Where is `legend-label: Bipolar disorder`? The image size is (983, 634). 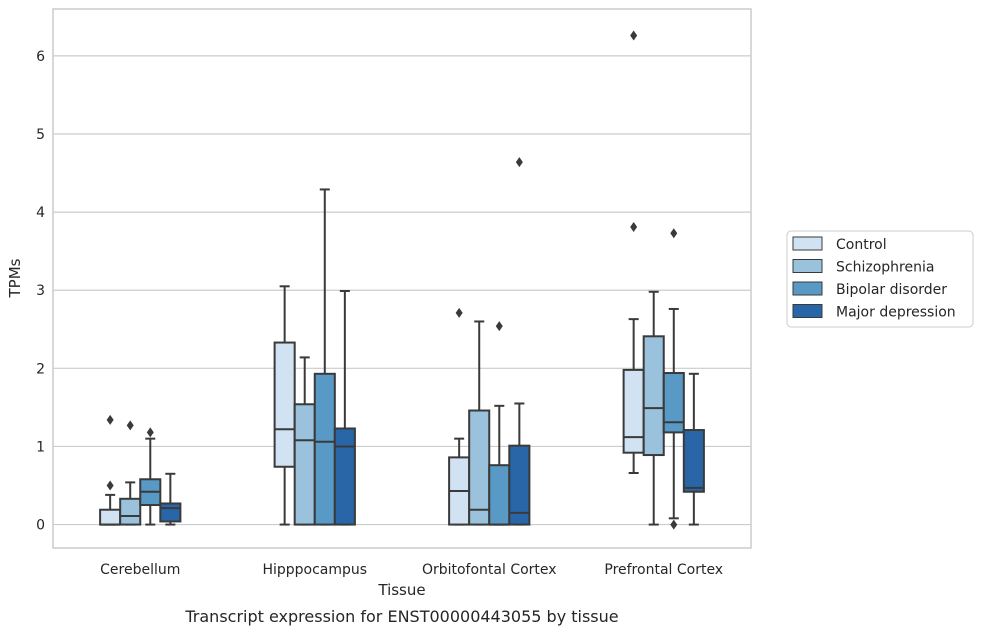 legend-label: Bipolar disorder is located at coordinates (891, 290).